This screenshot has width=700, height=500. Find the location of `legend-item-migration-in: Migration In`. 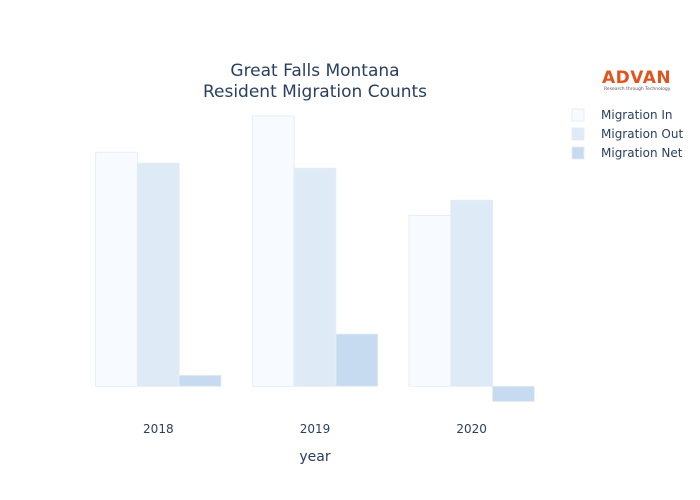

legend-item-migration-in: Migration In is located at coordinates (622, 115).